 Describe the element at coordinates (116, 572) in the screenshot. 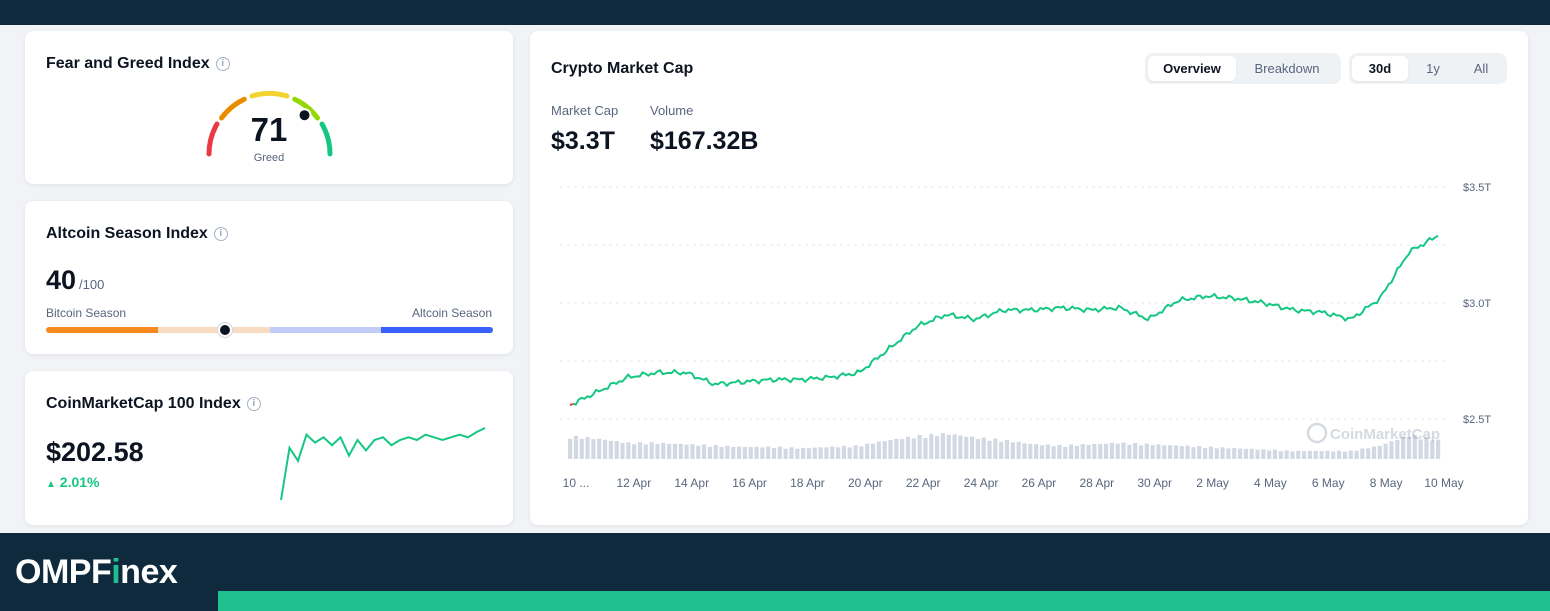

I see `brand-logo-accent: i` at that location.